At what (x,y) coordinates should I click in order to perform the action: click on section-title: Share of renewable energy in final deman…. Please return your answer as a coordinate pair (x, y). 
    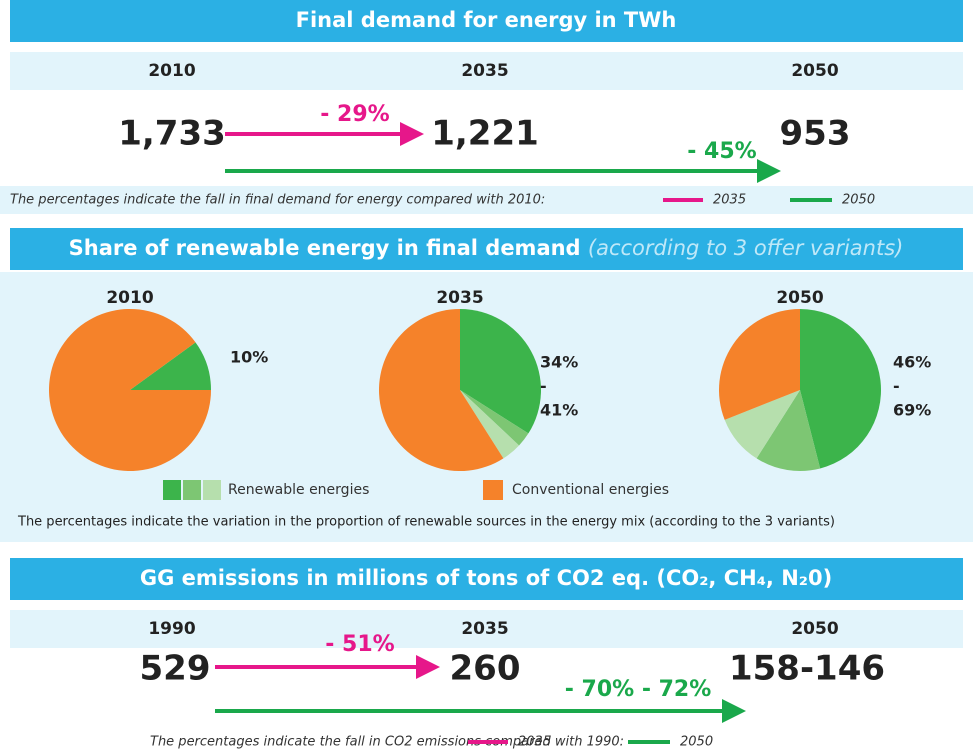
    Looking at the image, I should click on (486, 248).